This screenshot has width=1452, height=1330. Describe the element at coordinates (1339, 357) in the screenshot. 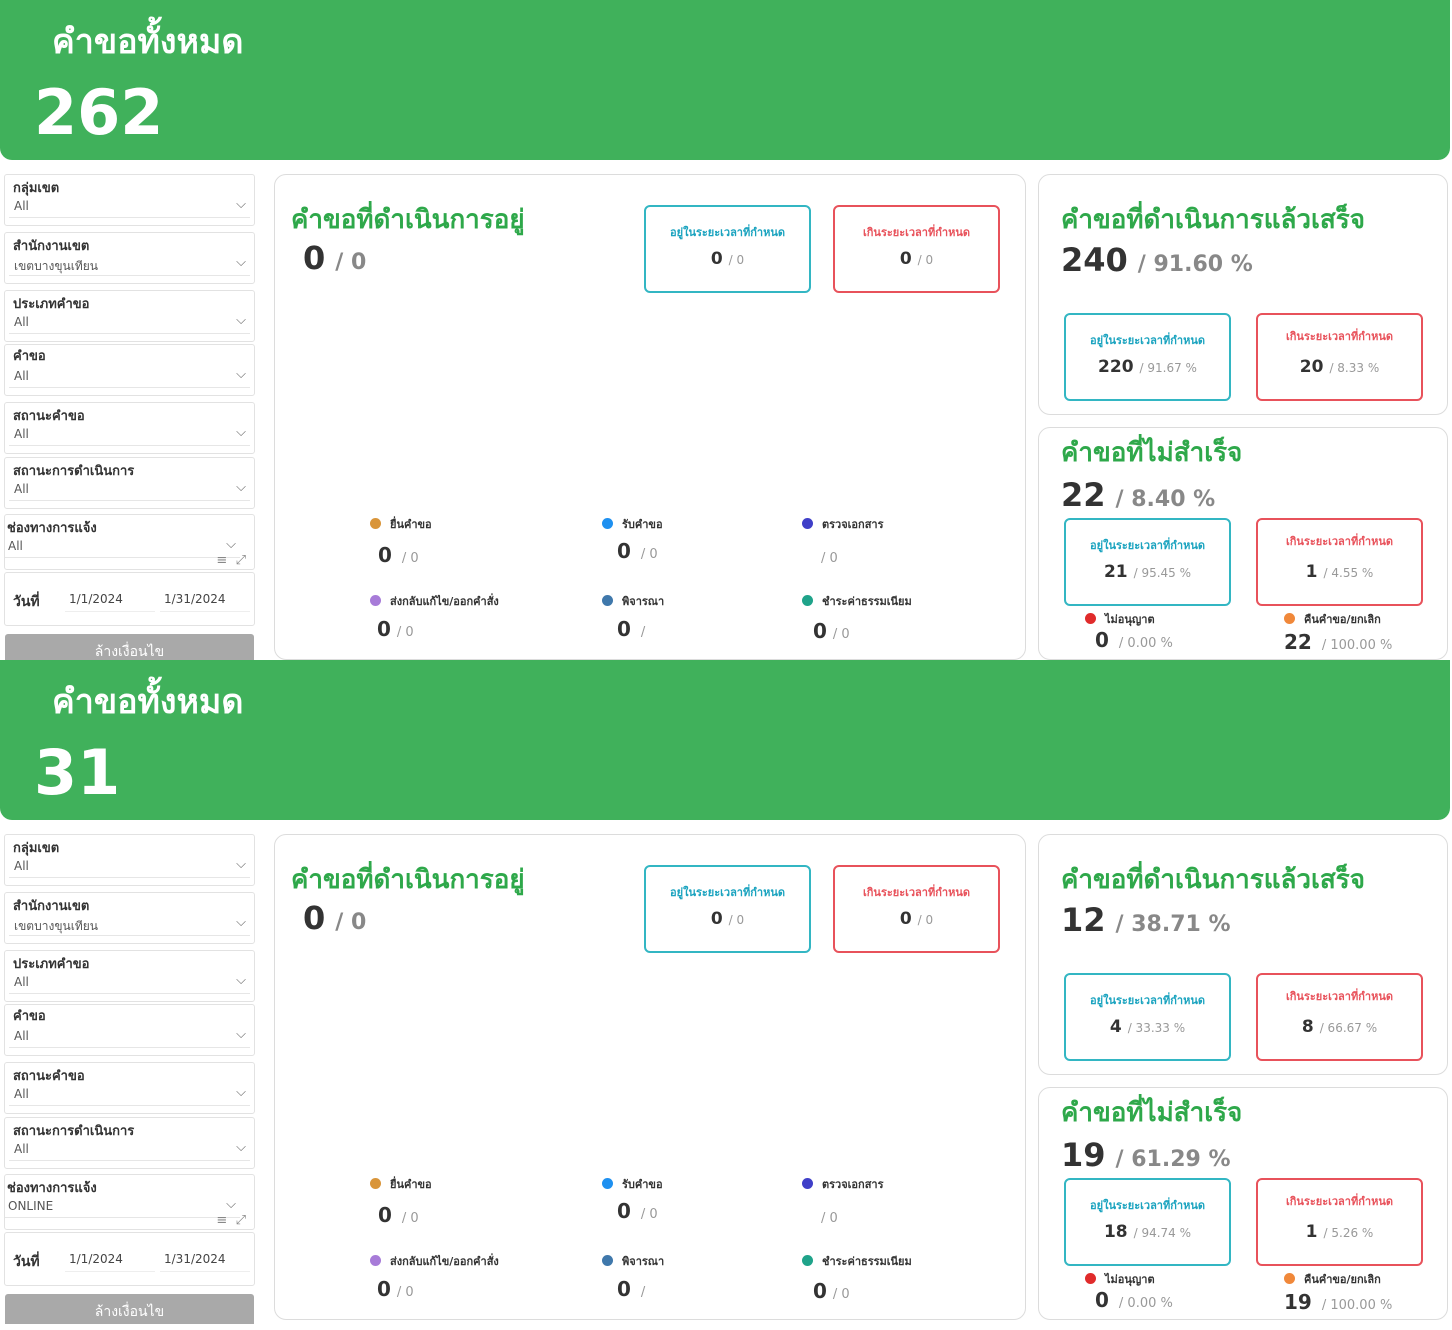

I see `completed-over-time-card: เกินระยะเวลาที่กำหนด 20 / 8.33 %` at that location.